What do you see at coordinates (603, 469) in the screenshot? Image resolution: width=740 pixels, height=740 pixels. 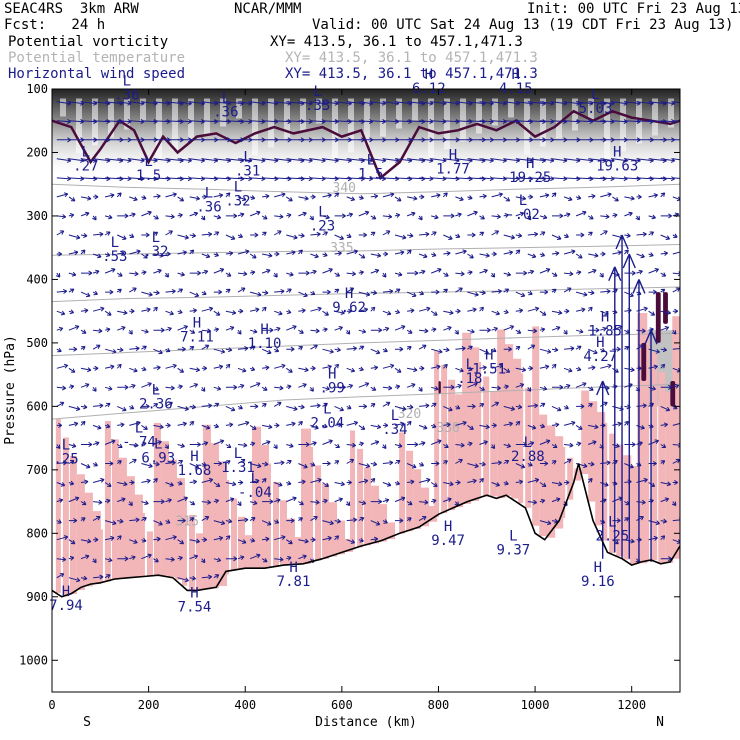 I see `updraft-vector` at bounding box center [603, 469].